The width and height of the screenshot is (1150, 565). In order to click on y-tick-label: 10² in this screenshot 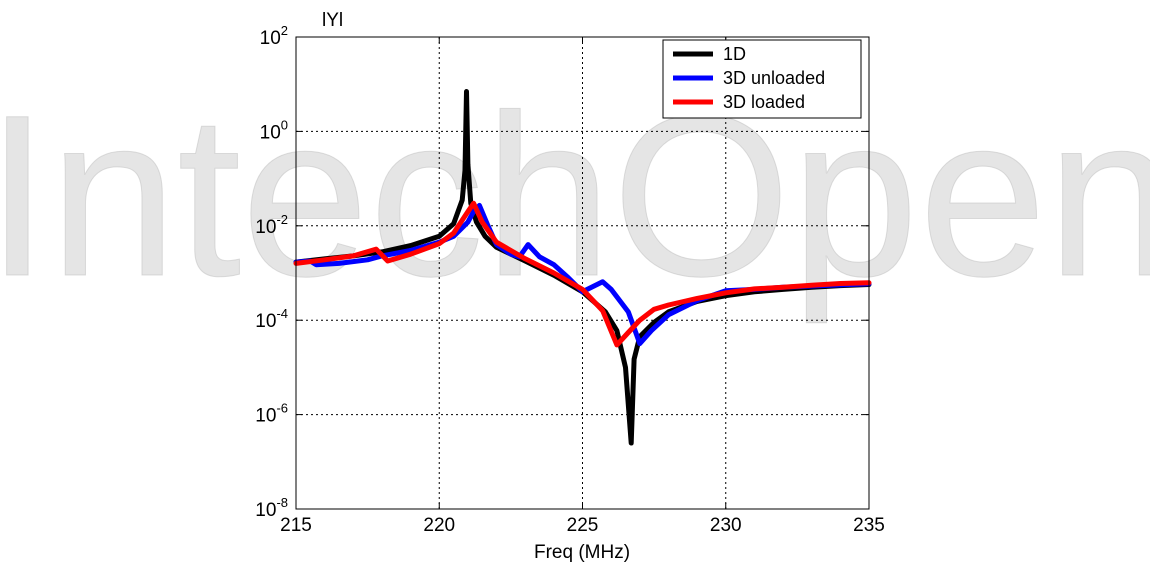, I will do `click(274, 36)`.